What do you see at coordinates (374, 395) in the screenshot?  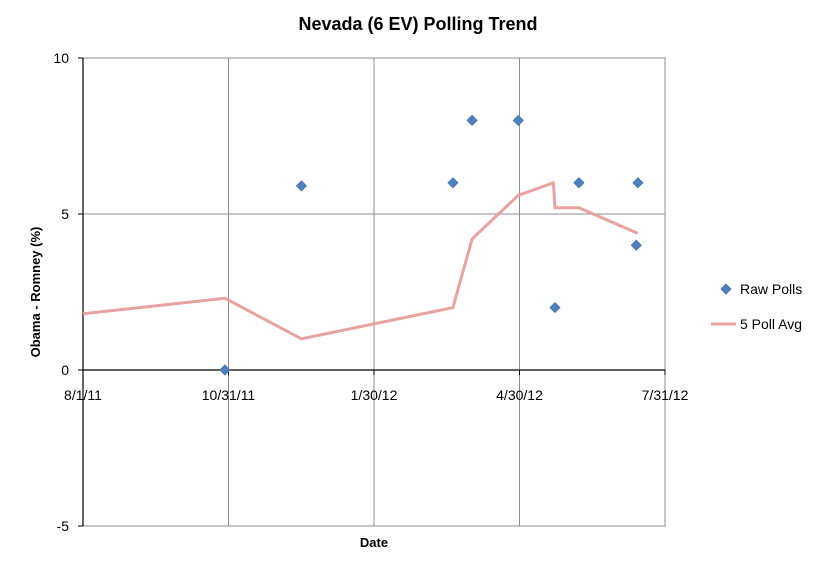 I see `x-tick-label: 1/30/12` at bounding box center [374, 395].